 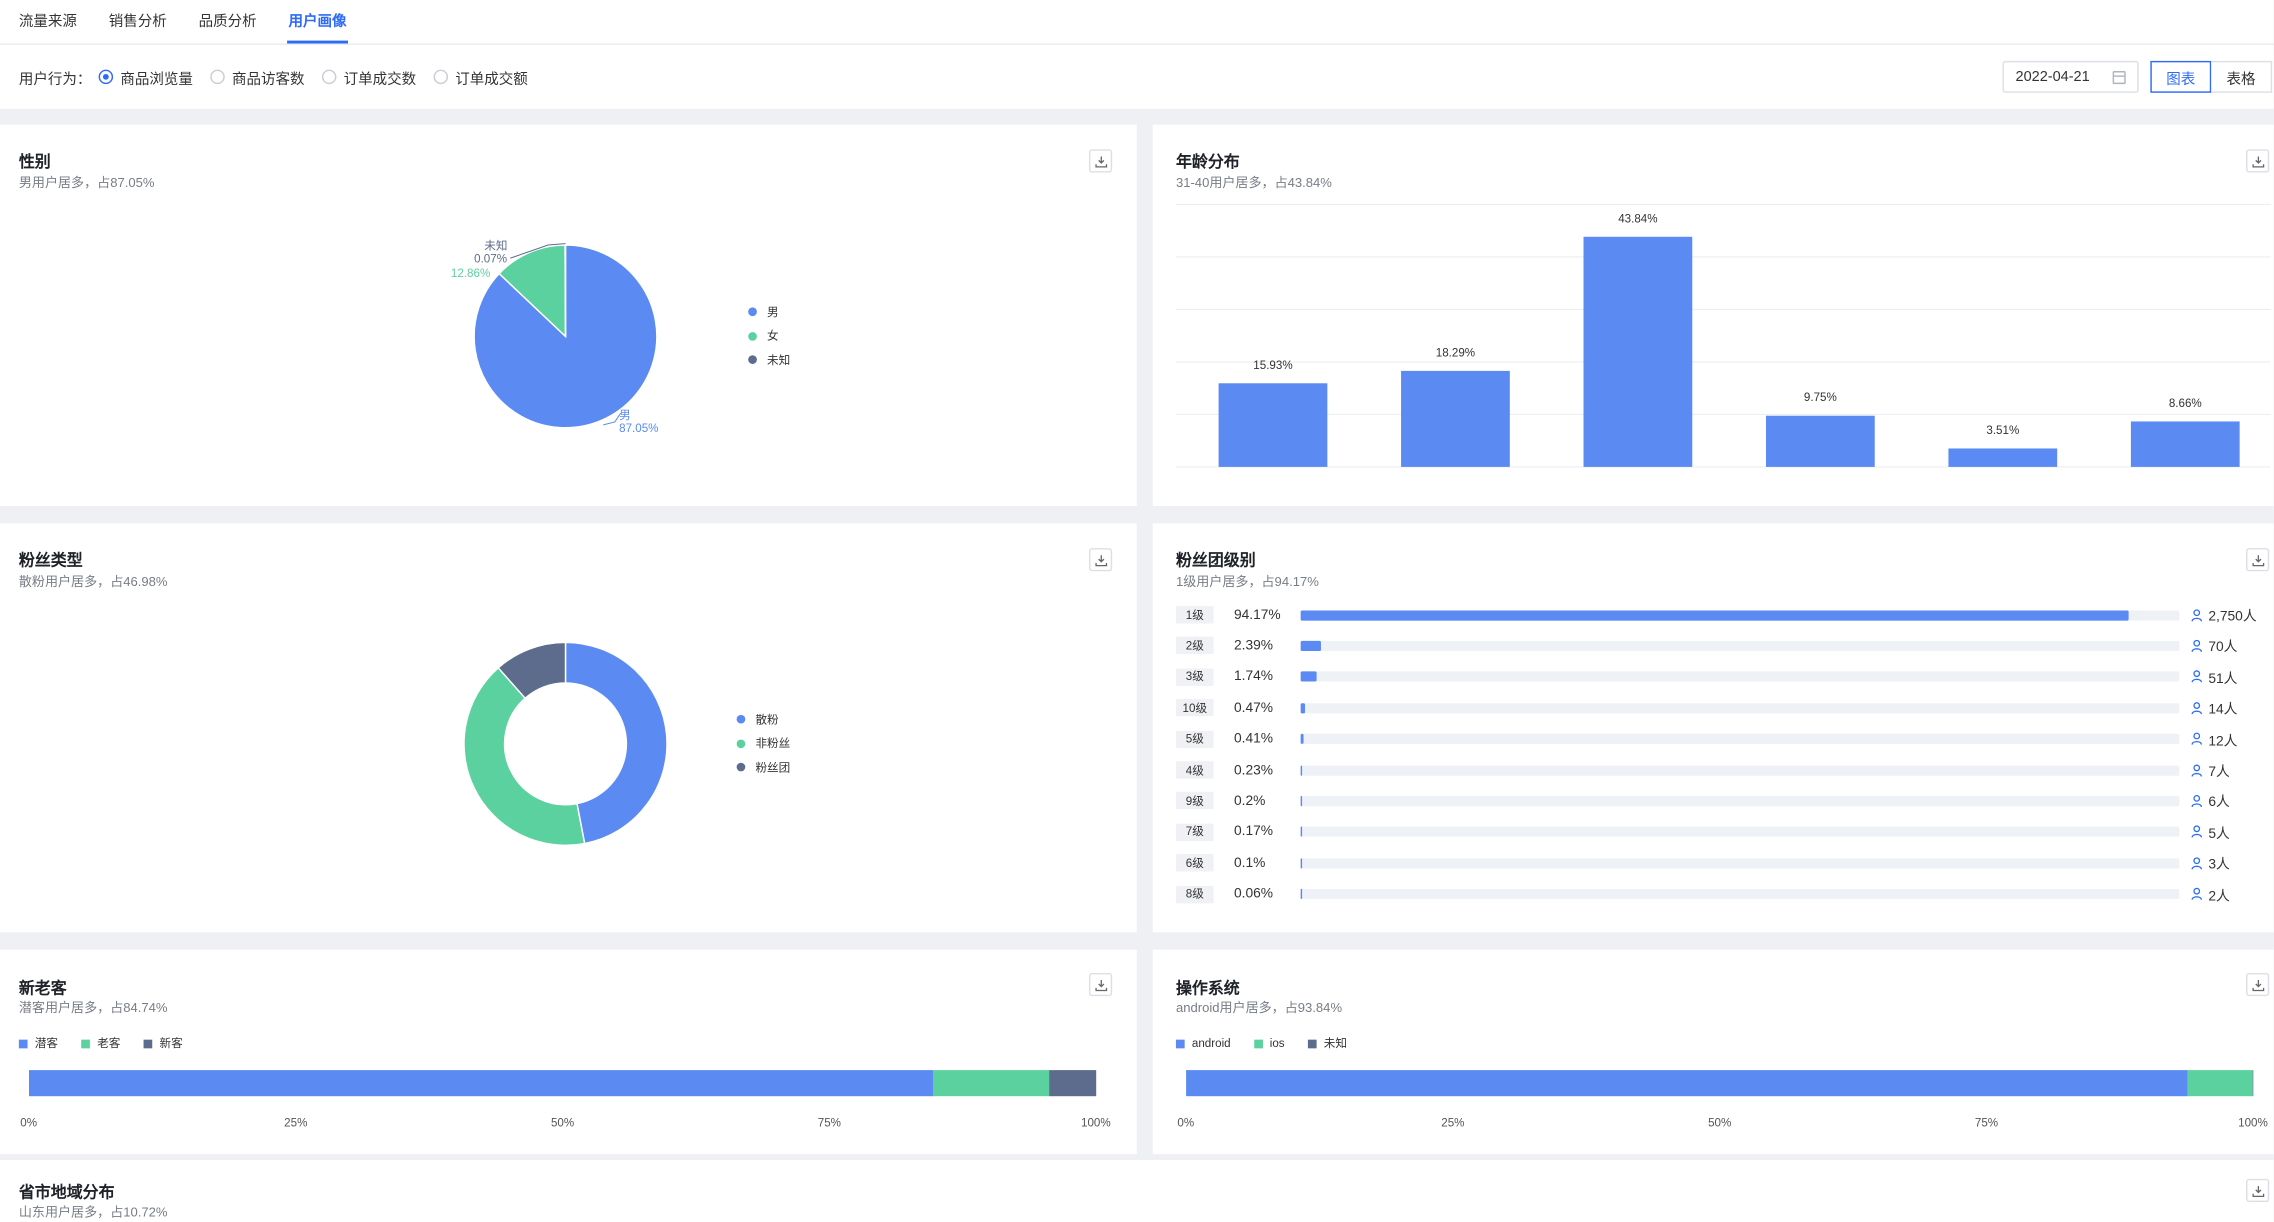 I want to click on legend-item-female: 女, so click(x=769, y=336).